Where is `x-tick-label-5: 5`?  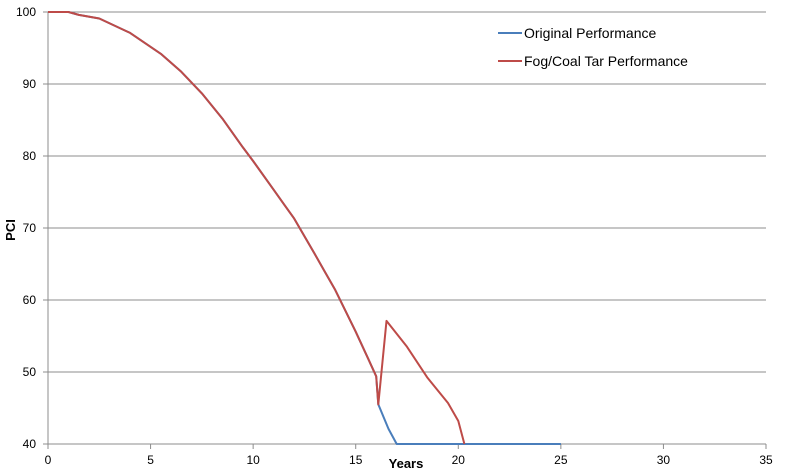 x-tick-label-5: 5 is located at coordinates (150, 460).